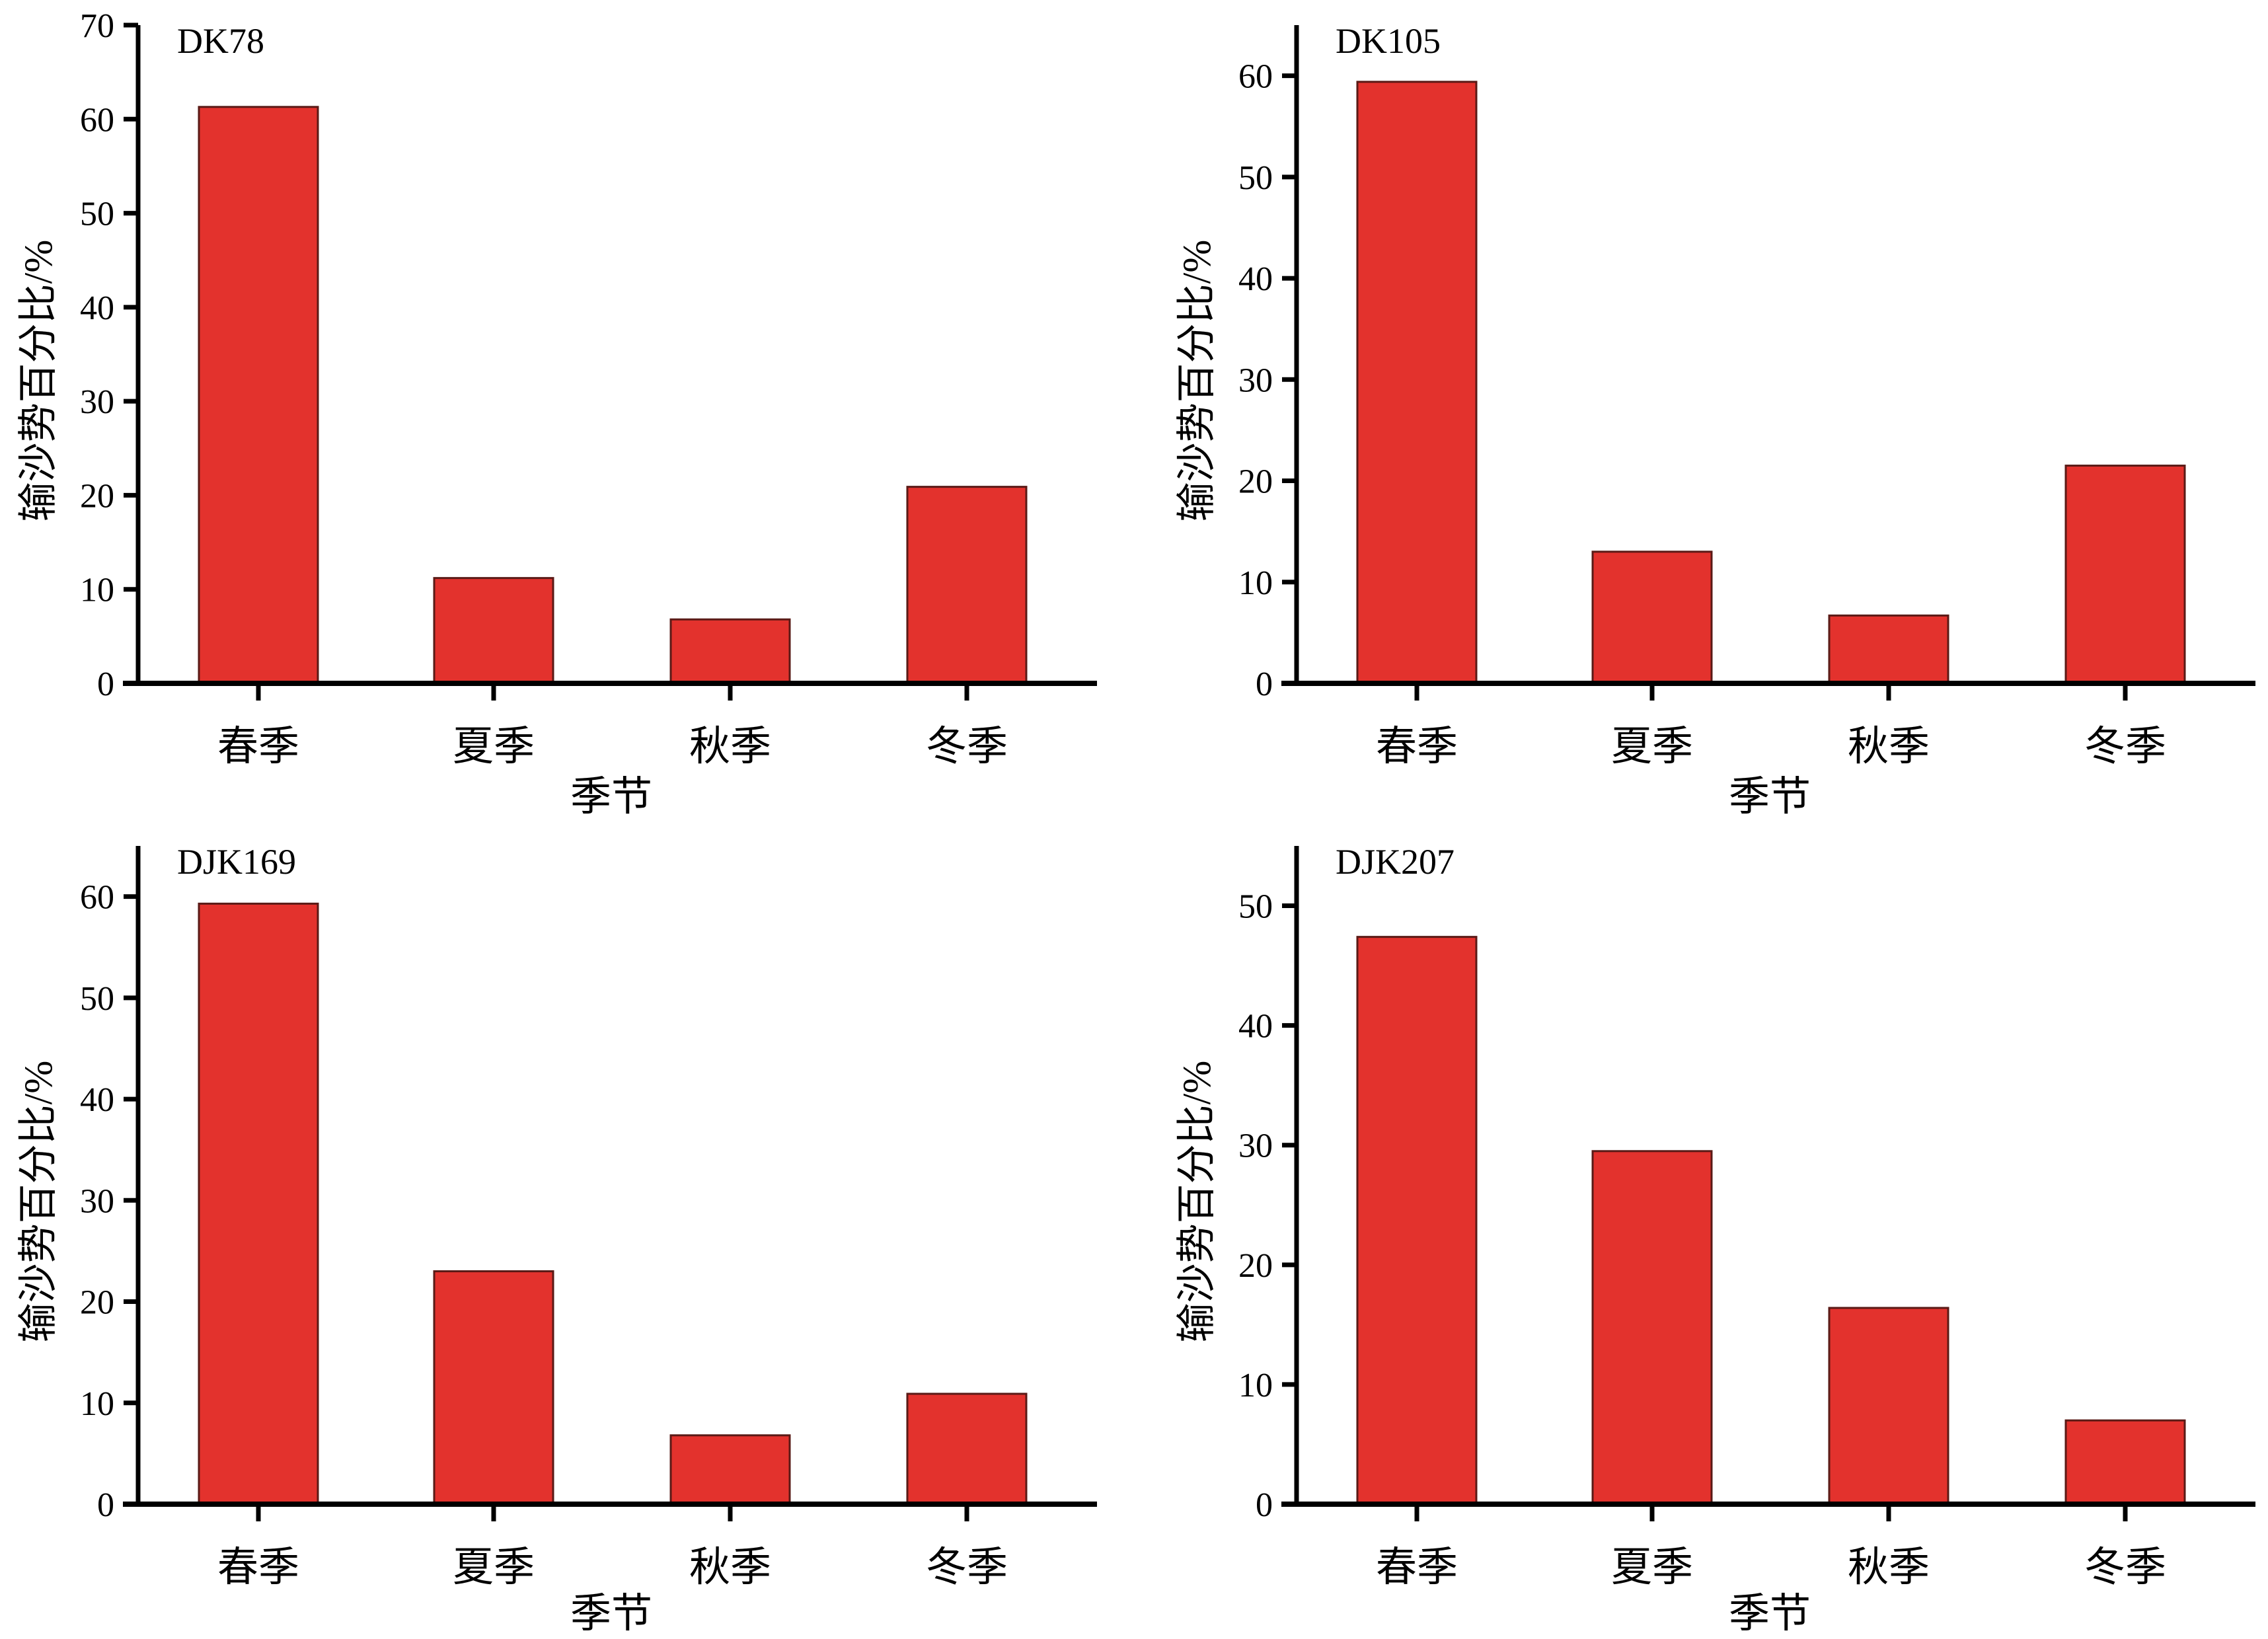 This screenshot has height=1639, width=2268. I want to click on panel-title: DJK207, so click(1395, 862).